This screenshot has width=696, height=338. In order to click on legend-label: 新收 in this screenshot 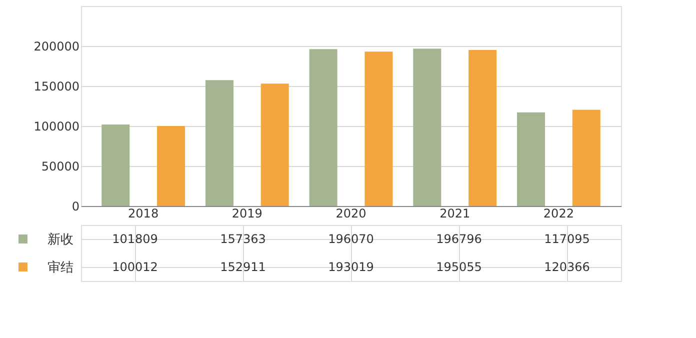, I will do `click(61, 240)`.